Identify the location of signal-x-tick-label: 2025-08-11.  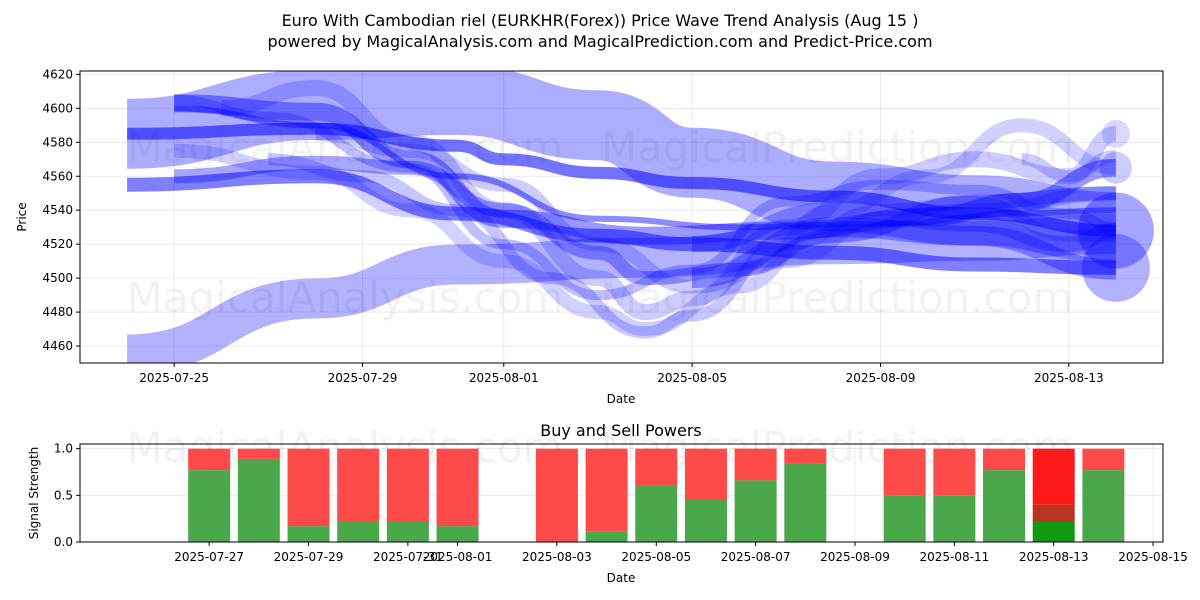
(954, 557).